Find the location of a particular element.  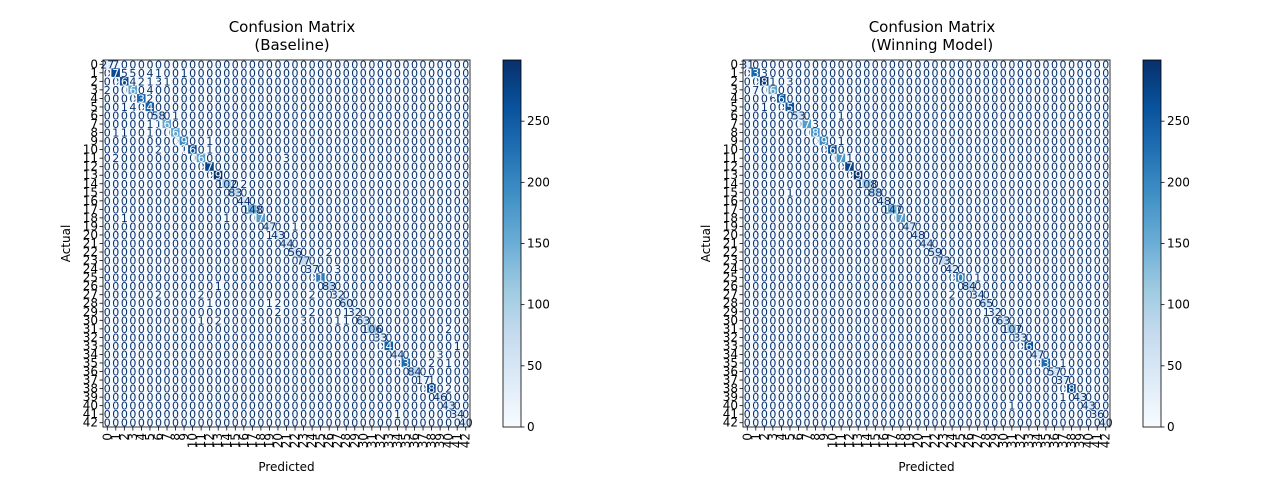

y-axis-label: Actual is located at coordinates (66, 244).